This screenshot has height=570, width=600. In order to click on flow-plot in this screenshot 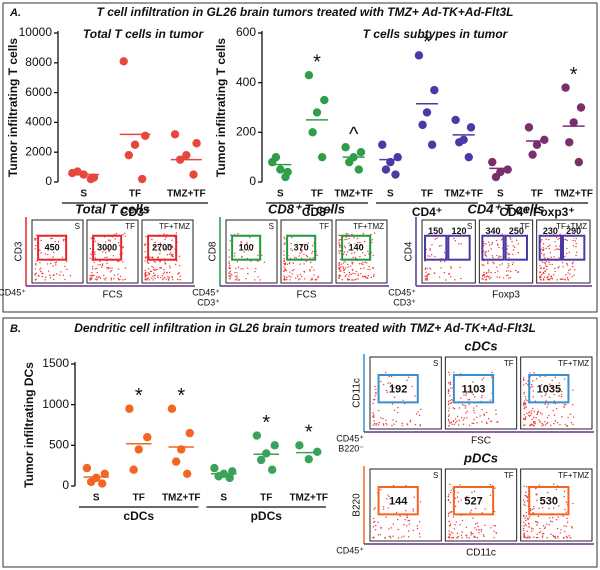, I will do `click(251, 251)`.